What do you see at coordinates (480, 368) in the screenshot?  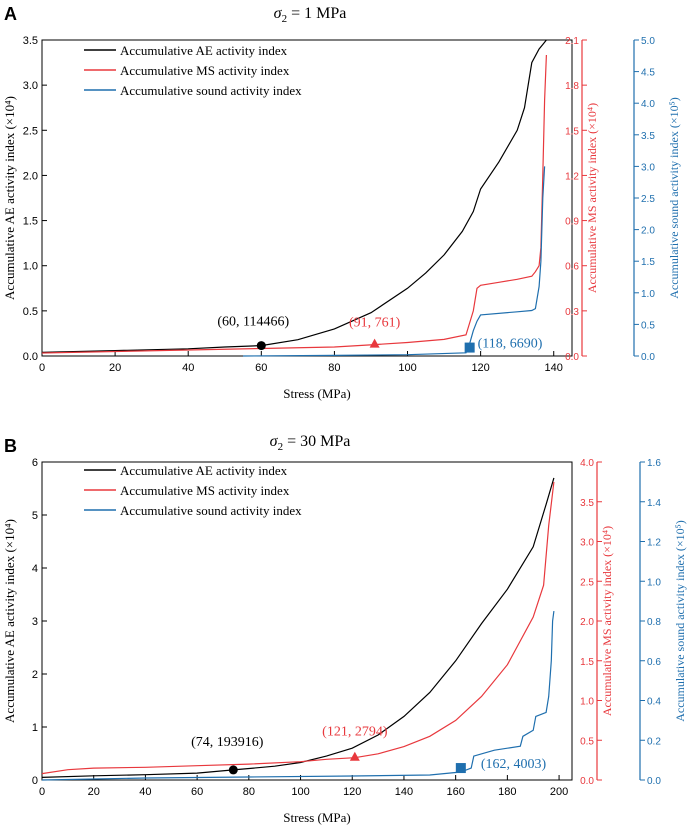 I see `x-tick-label: 120` at bounding box center [480, 368].